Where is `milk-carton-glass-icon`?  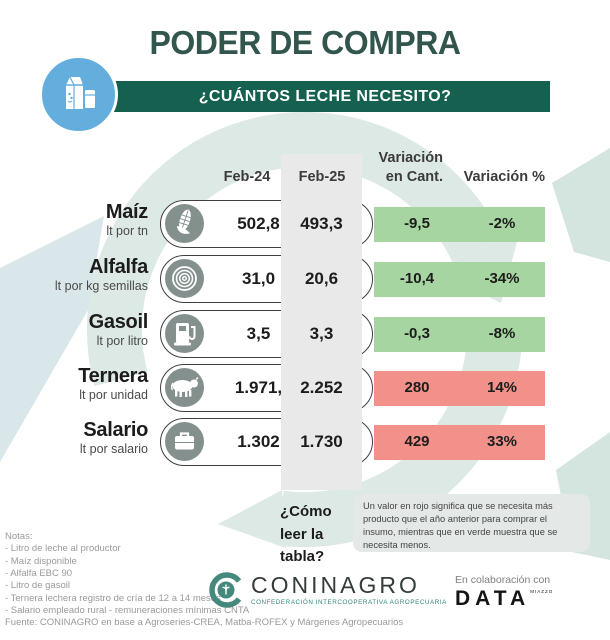 milk-carton-glass-icon is located at coordinates (80, 92).